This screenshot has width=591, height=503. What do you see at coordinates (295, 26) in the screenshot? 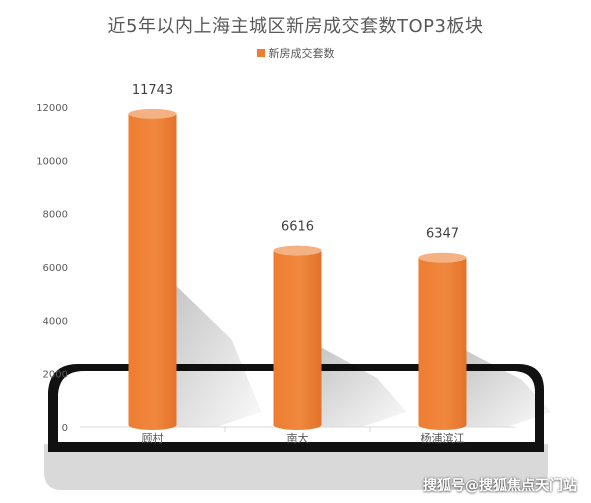
I see `chart-title: 近5年以内上海主城区新房成交套数TOP3板块` at bounding box center [295, 26].